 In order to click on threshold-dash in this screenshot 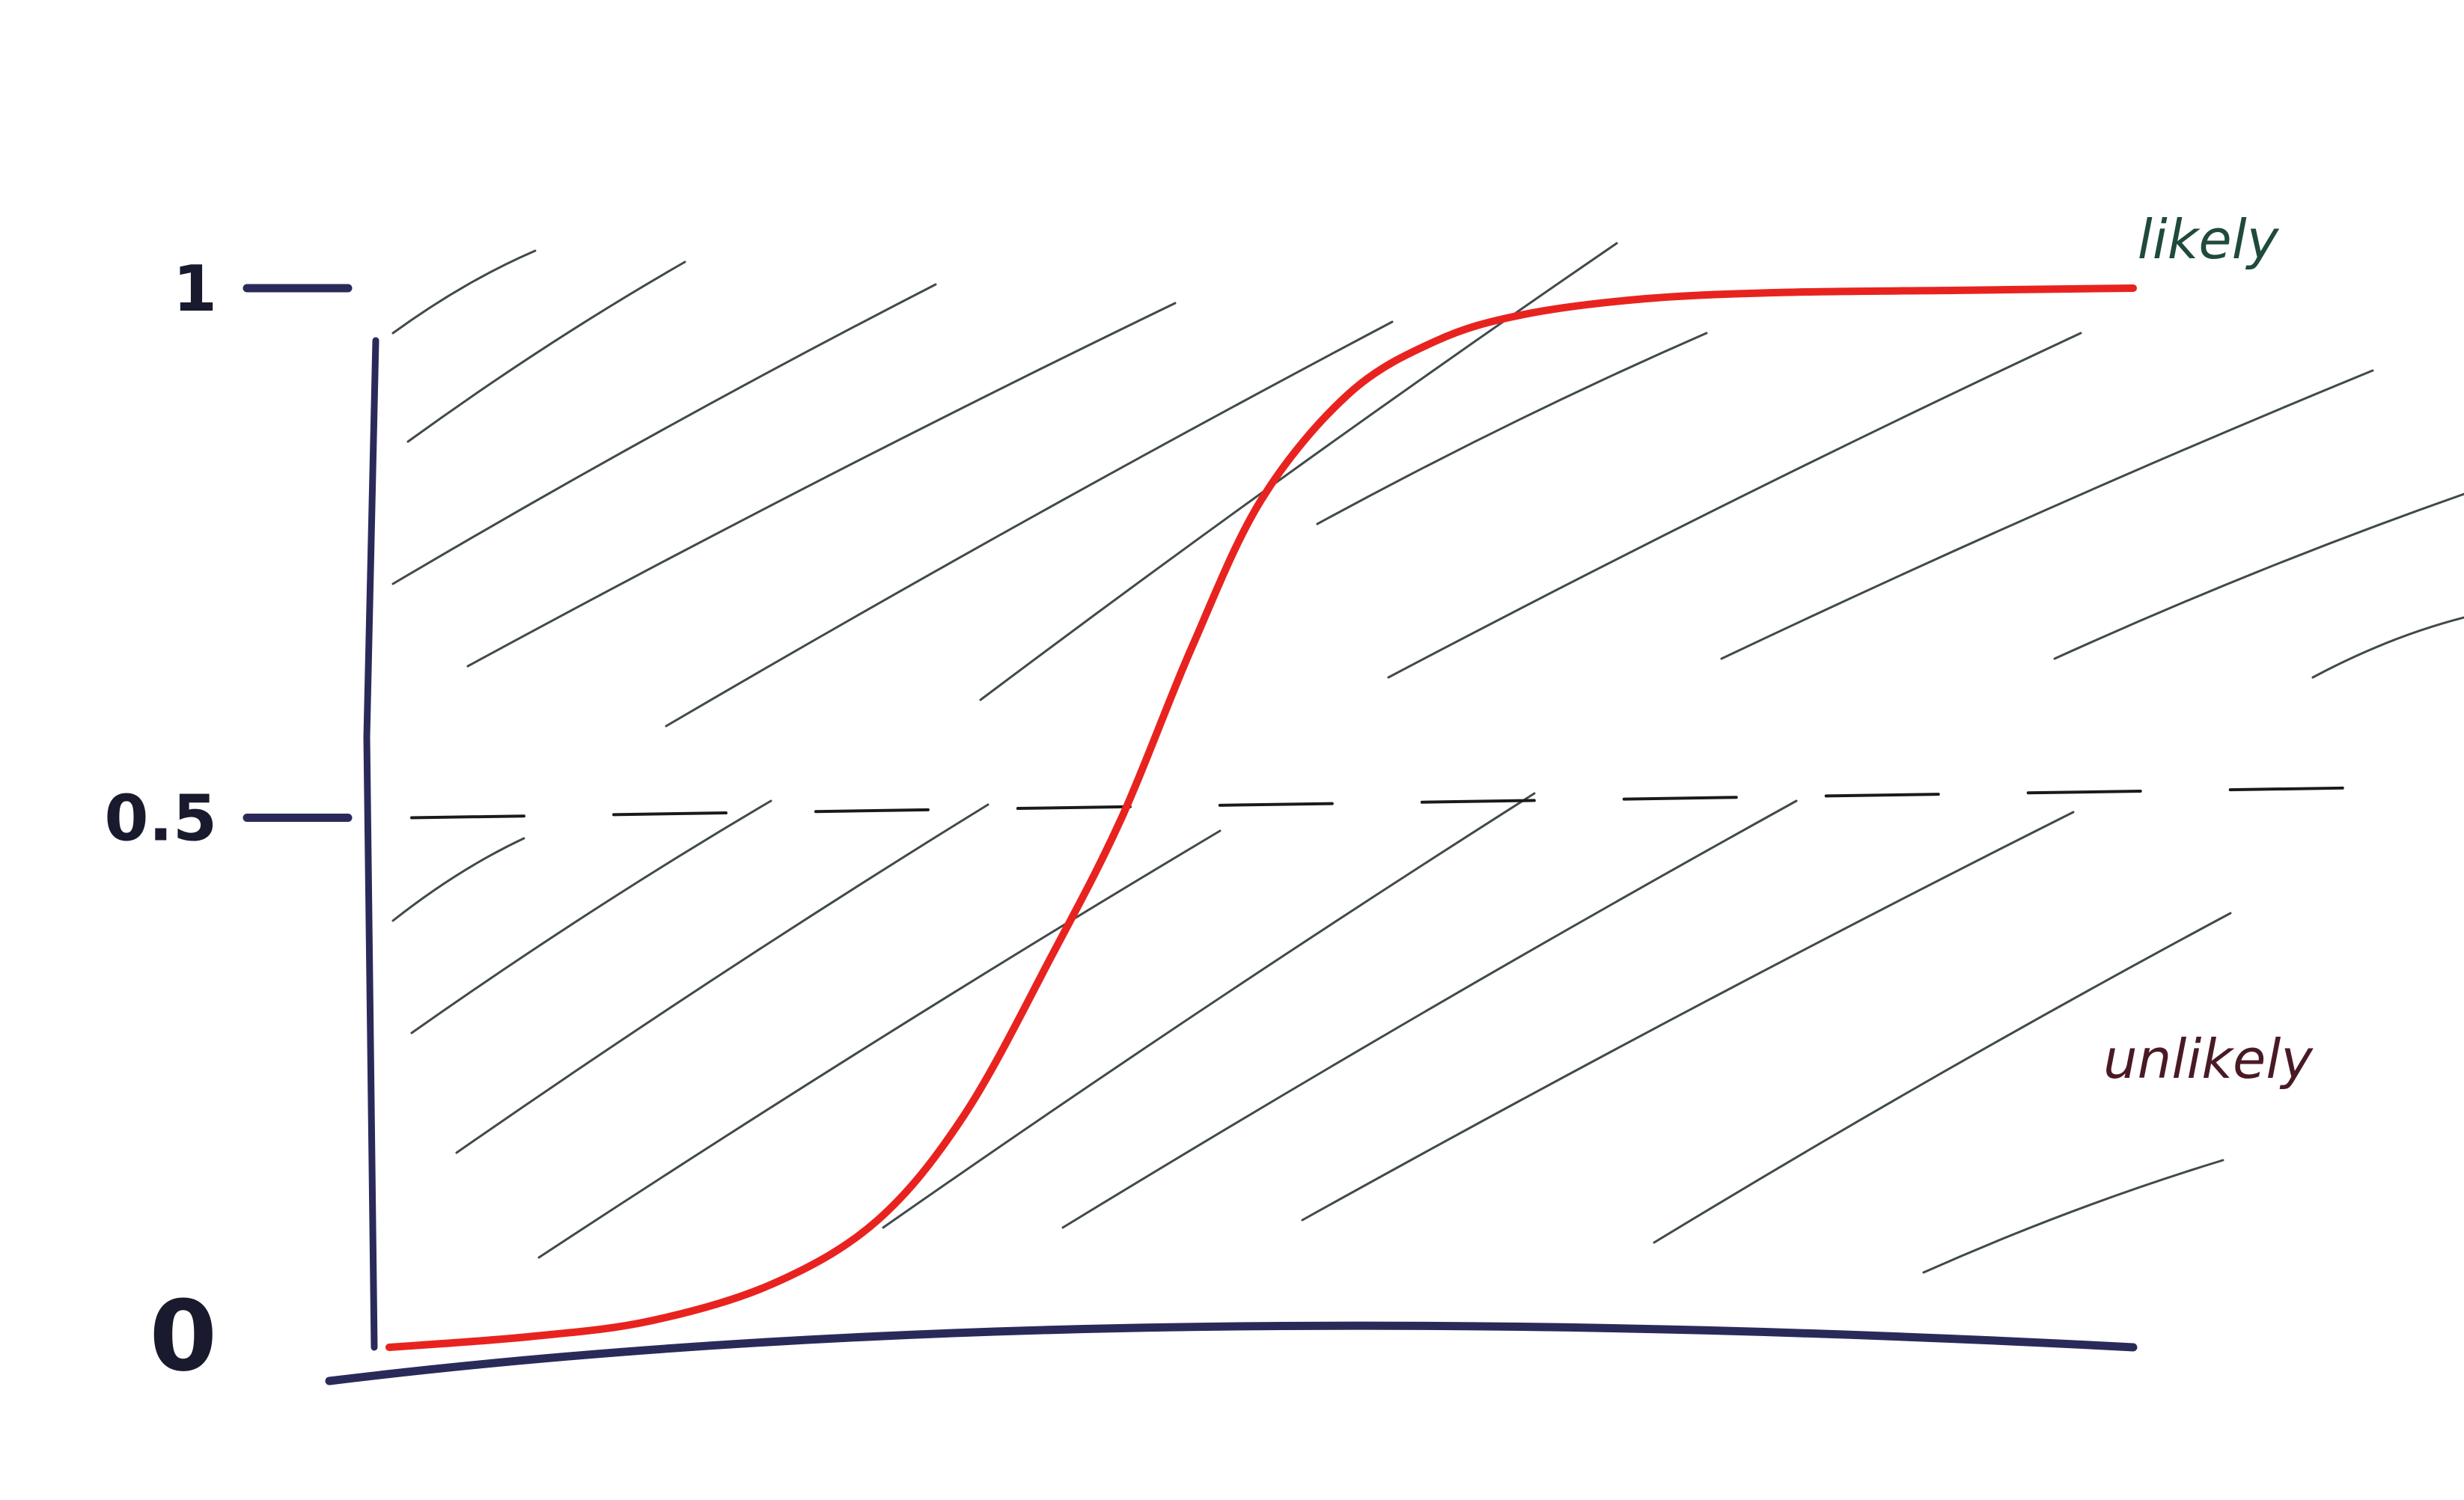, I will do `click(1384, 803)`.